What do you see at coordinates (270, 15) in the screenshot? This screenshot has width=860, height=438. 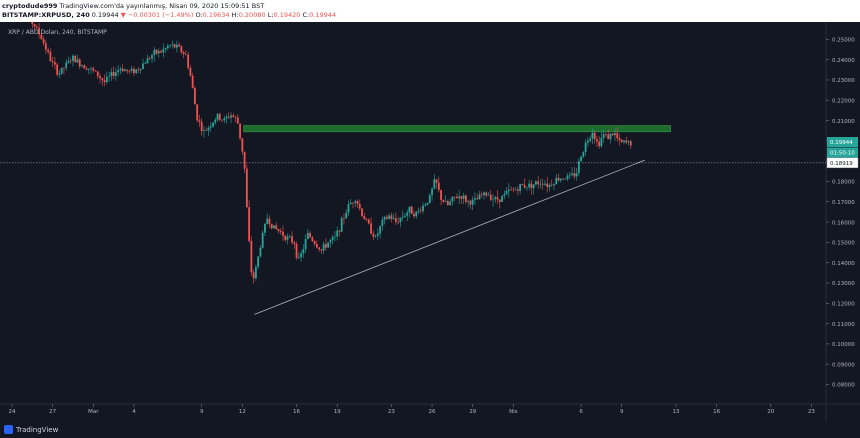 I see `low-label: L:` at bounding box center [270, 15].